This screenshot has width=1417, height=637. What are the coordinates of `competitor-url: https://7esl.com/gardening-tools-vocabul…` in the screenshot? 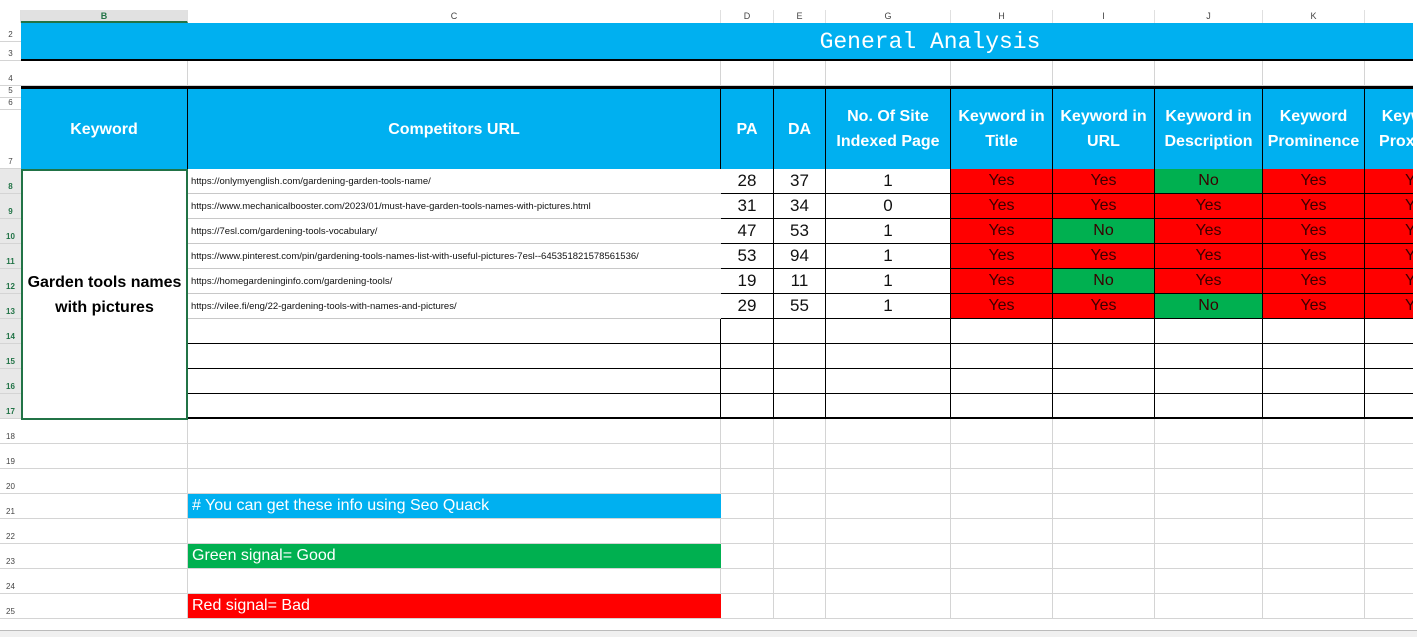 It's located at (454, 231).